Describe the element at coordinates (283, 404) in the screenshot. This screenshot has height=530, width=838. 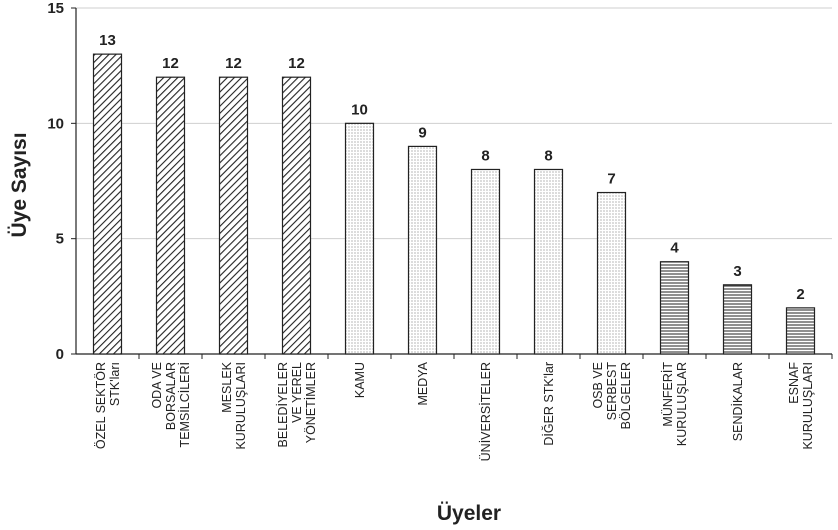
I see `x-tick-label-line: BELEDİYELER` at that location.